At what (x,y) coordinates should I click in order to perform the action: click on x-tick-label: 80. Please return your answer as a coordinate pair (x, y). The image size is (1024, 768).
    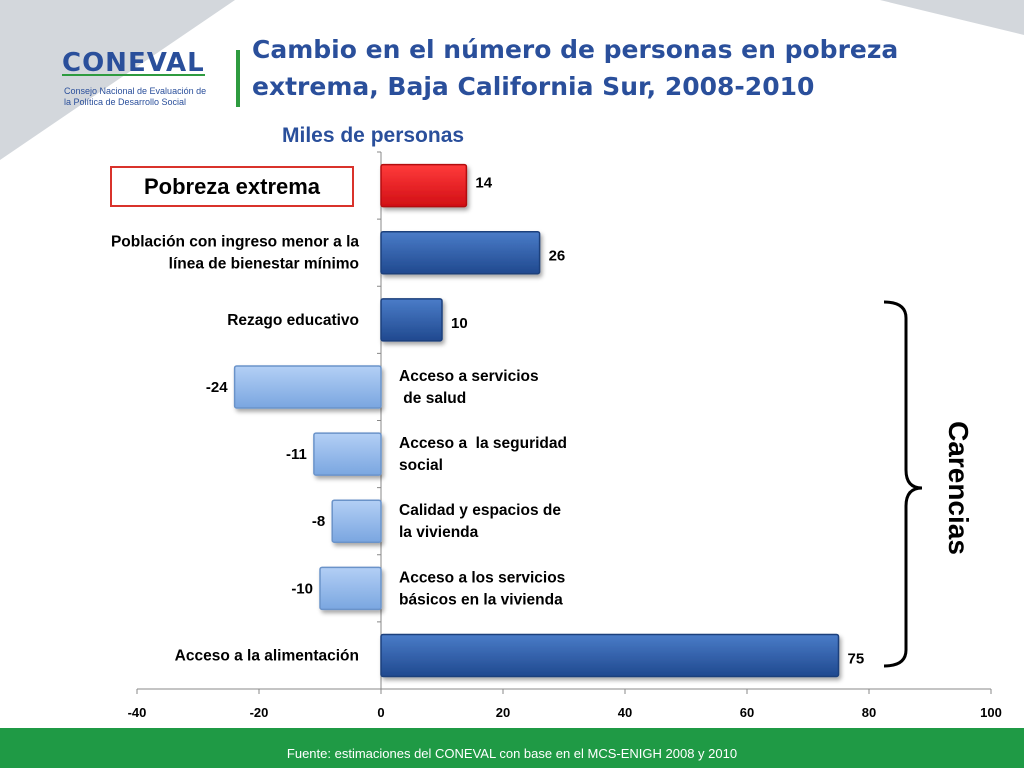
    Looking at the image, I should click on (869, 712).